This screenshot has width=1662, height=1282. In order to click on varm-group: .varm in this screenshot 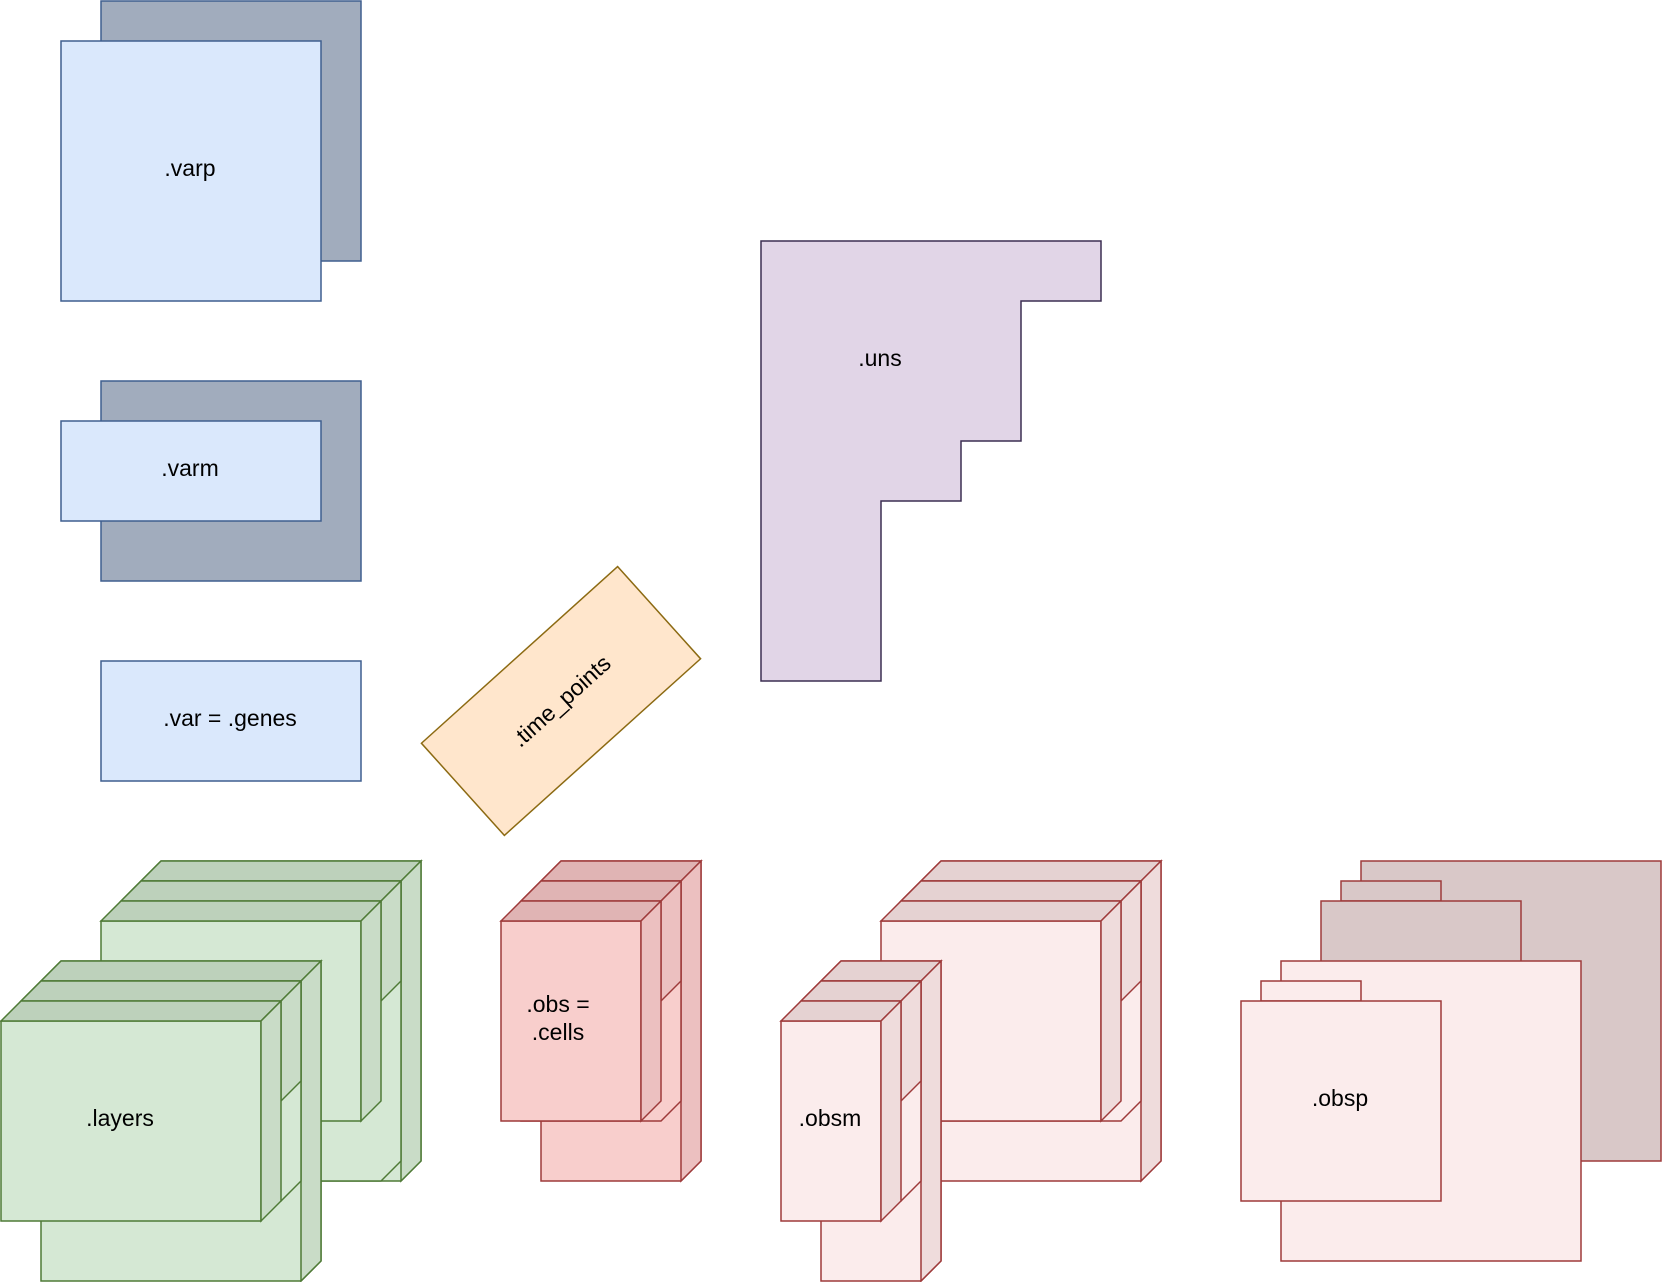, I will do `click(211, 481)`.